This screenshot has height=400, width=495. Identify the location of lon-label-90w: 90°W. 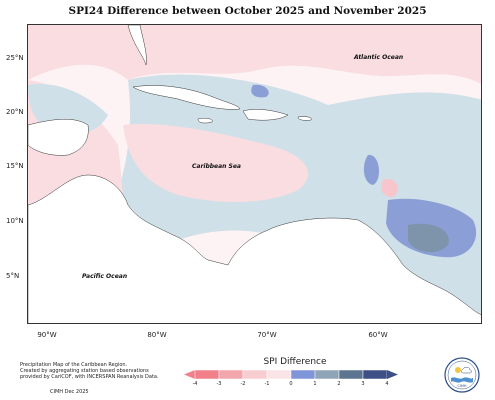
(47, 335).